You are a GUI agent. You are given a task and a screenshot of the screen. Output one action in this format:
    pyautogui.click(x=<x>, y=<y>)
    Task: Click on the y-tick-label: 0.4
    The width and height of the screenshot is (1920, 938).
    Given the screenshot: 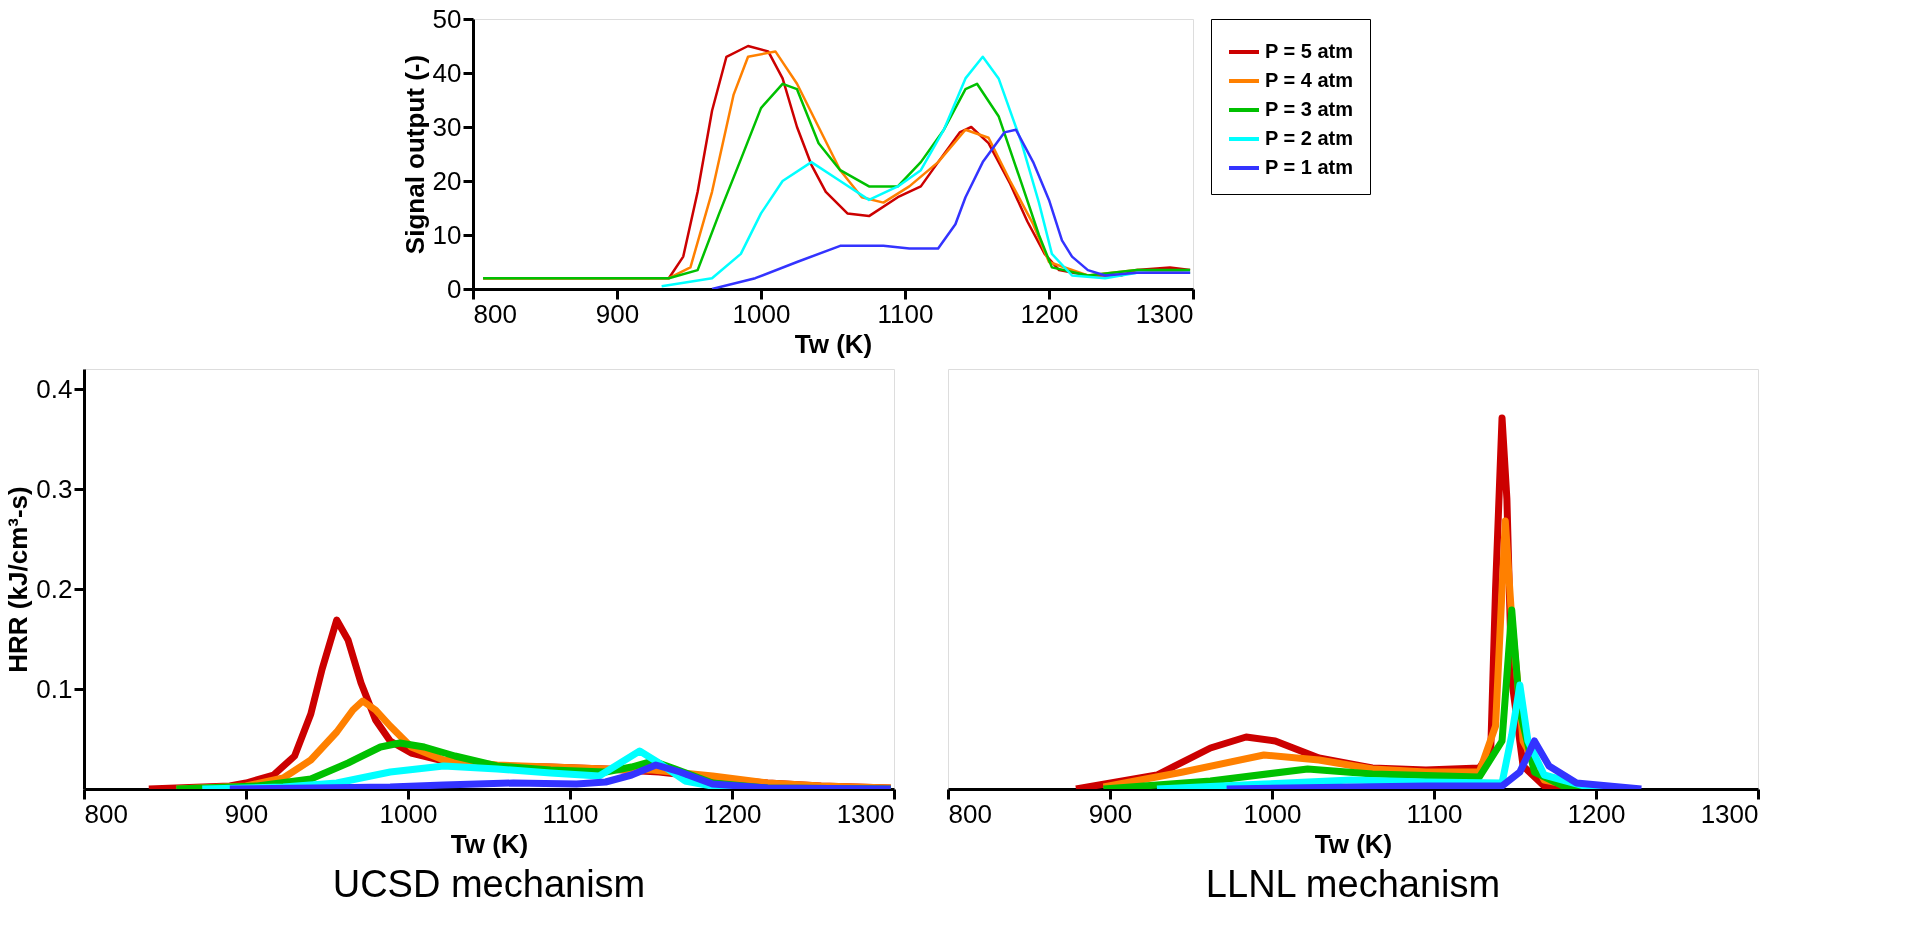 What is the action you would take?
    pyautogui.click(x=54, y=388)
    